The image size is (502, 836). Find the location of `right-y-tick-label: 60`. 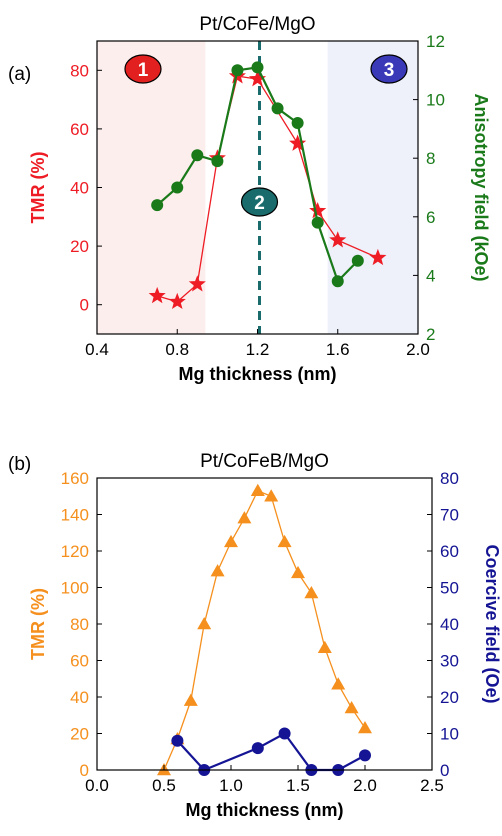

right-y-tick-label: 60 is located at coordinates (449, 551).